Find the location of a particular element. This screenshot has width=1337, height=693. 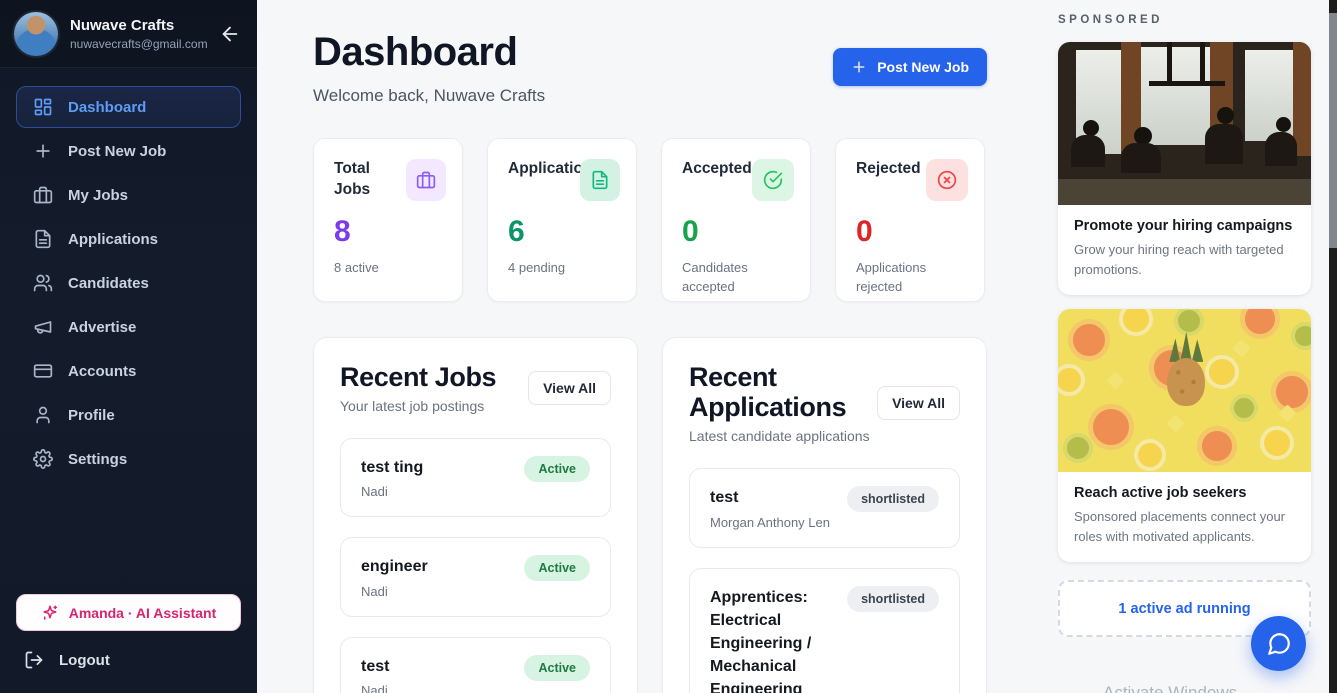

job-title: engineer is located at coordinates (394, 567).